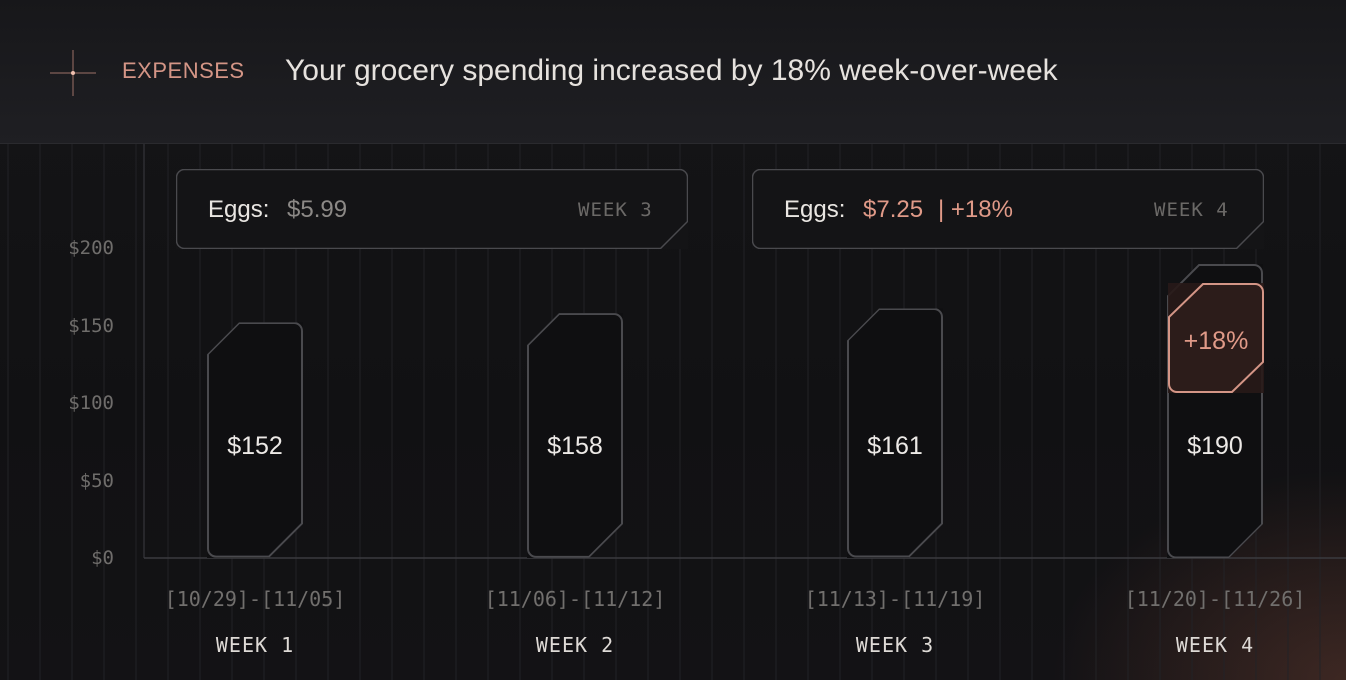  What do you see at coordinates (575, 645) in the screenshot?
I see `x-category-label: WEEK 2` at bounding box center [575, 645].